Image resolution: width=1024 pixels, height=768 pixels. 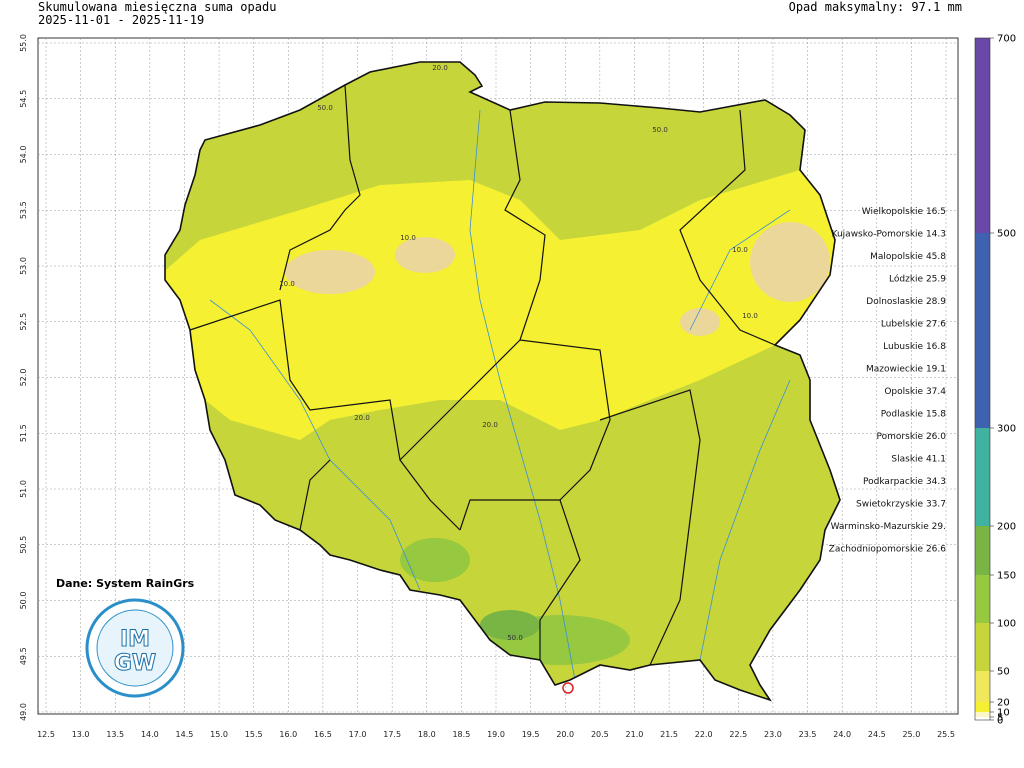 What do you see at coordinates (914, 347) in the screenshot?
I see `region-label: Lubuskie 16.8` at bounding box center [914, 347].